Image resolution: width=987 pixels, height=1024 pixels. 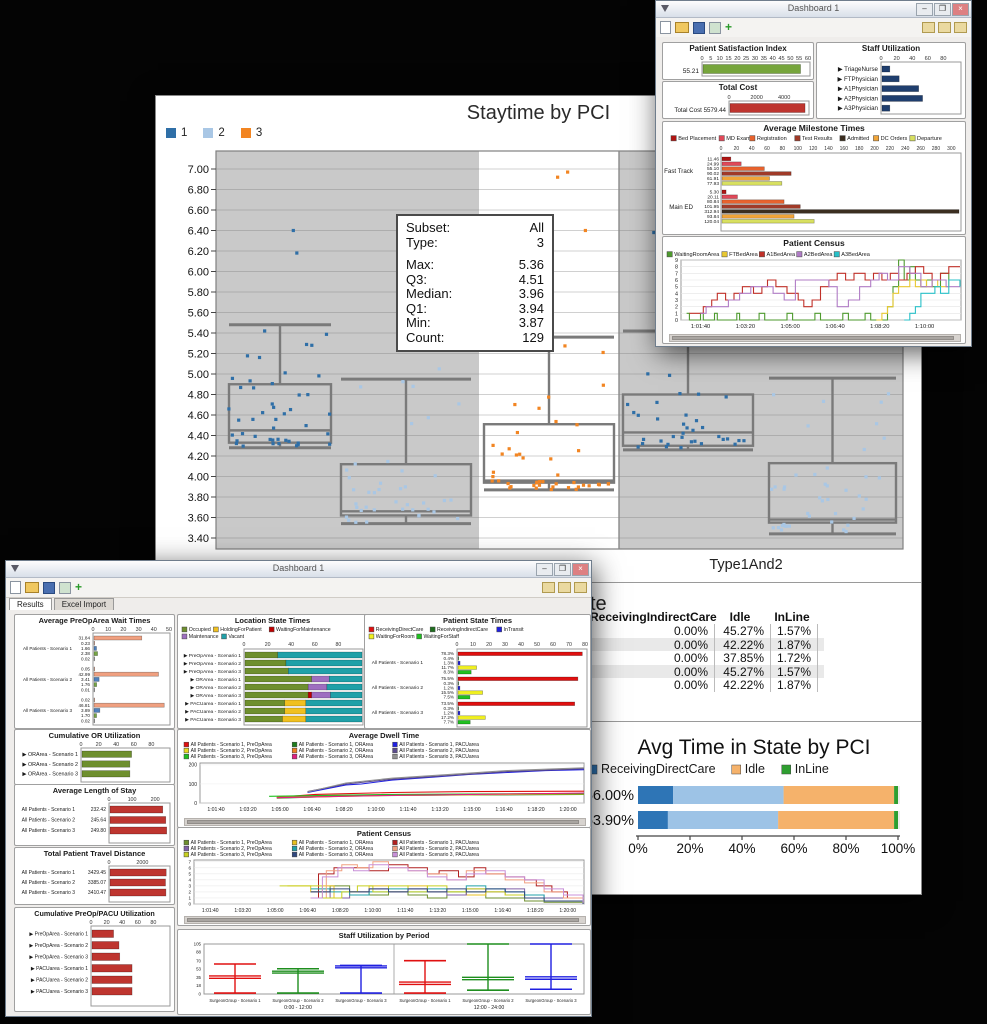 What do you see at coordinates (198, 519) in the screenshot?
I see `svg-text: 3.60` at bounding box center [198, 519].